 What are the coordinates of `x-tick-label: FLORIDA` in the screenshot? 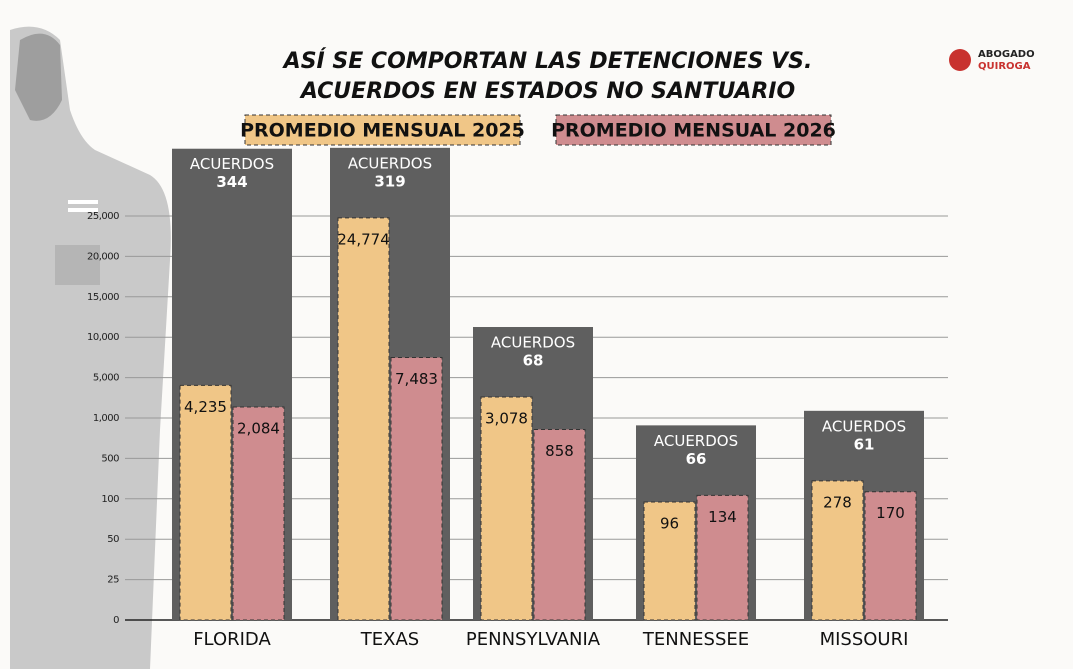 It's located at (232, 639).